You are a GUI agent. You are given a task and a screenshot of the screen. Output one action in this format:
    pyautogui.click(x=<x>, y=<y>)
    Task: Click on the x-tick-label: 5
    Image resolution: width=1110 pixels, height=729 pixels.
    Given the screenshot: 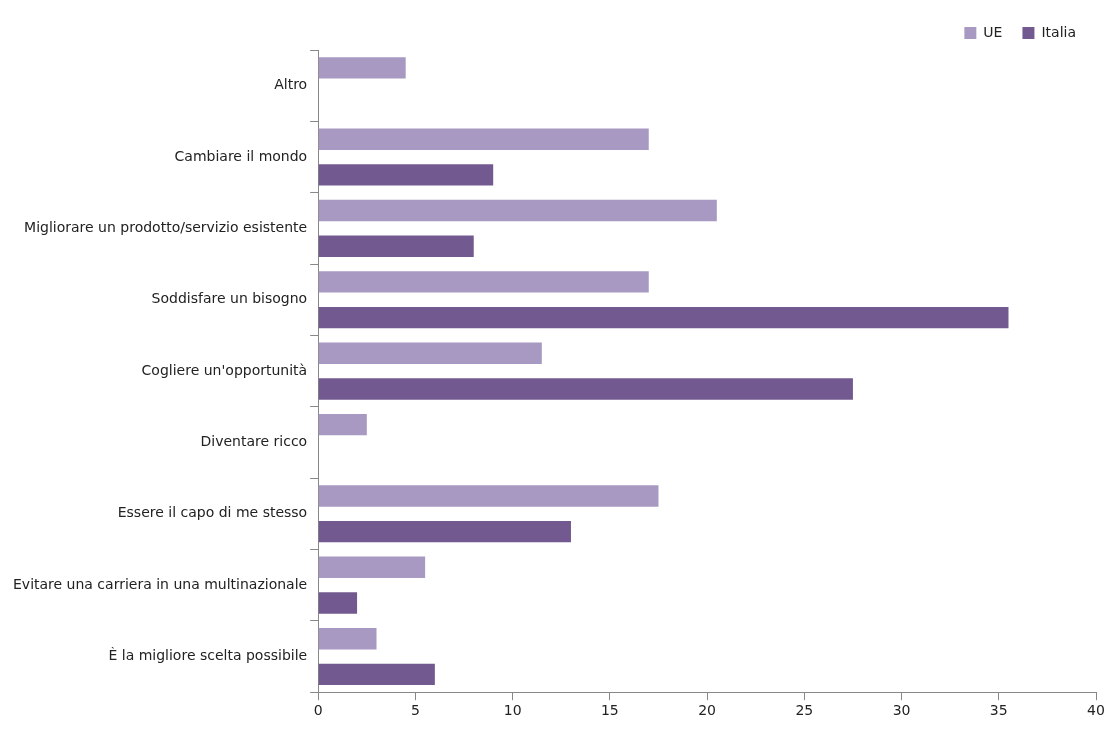 What is the action you would take?
    pyautogui.click(x=415, y=710)
    